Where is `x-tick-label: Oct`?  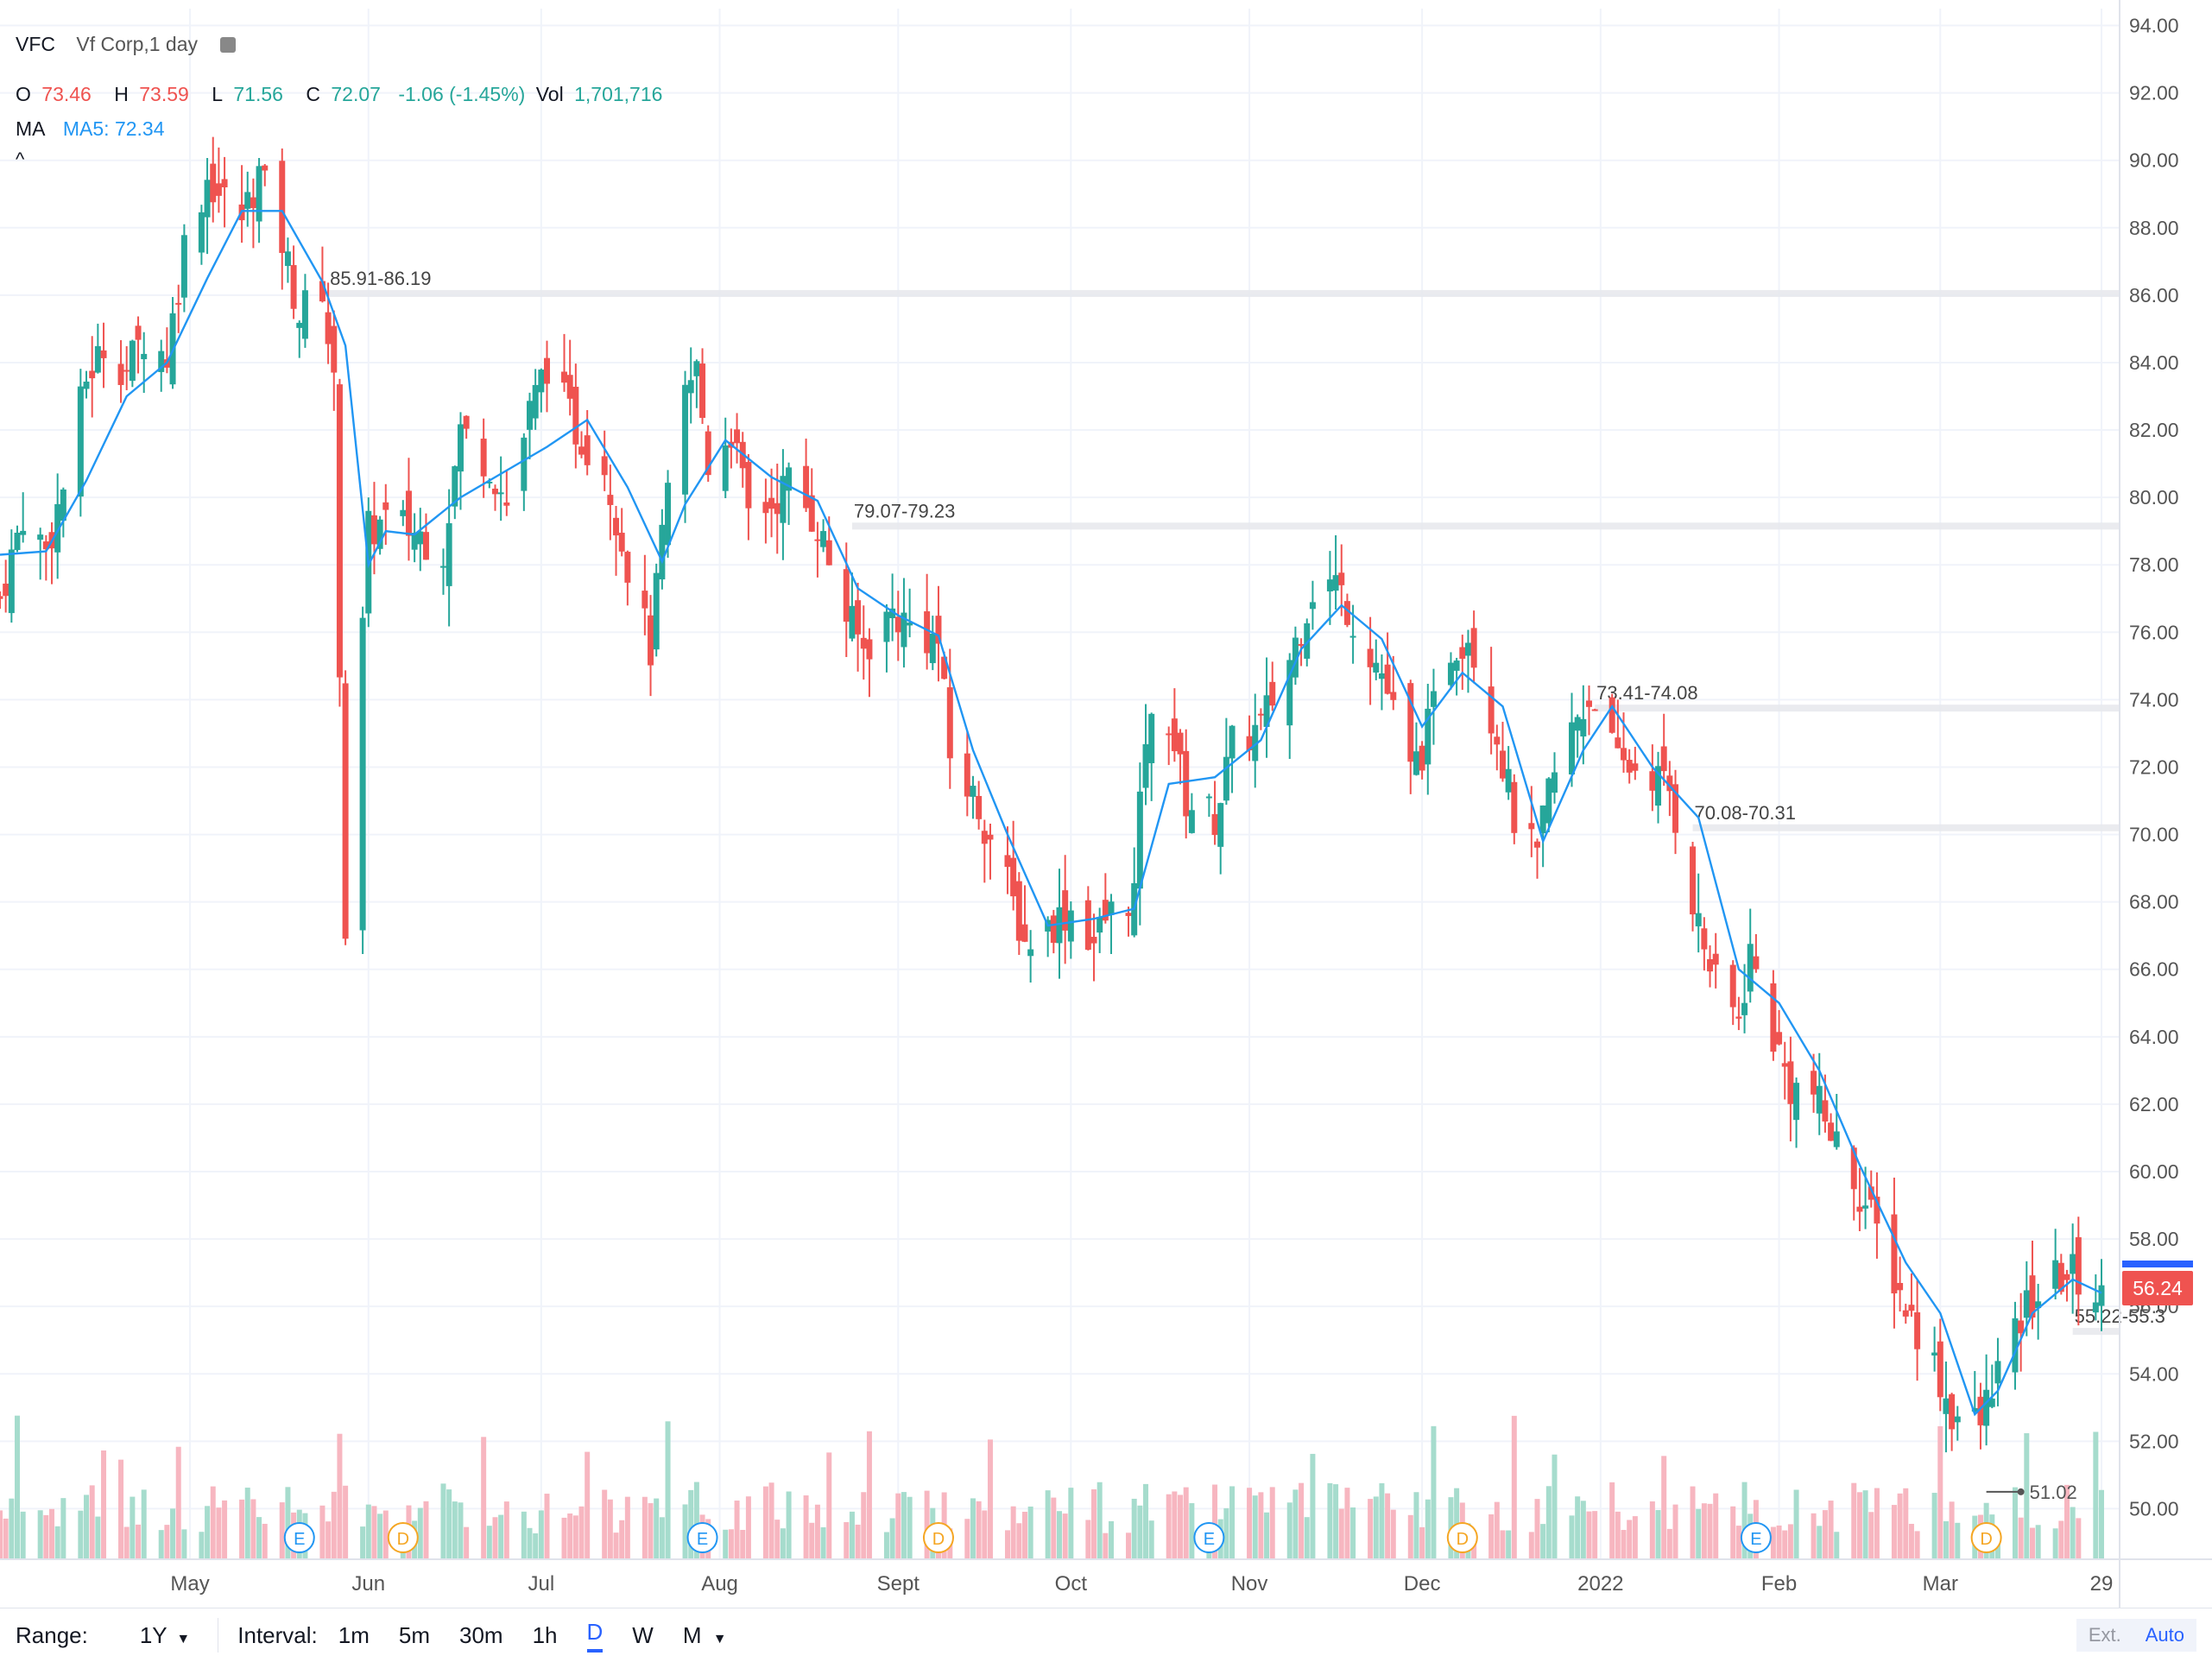 x-tick-label: Oct is located at coordinates (1071, 1584).